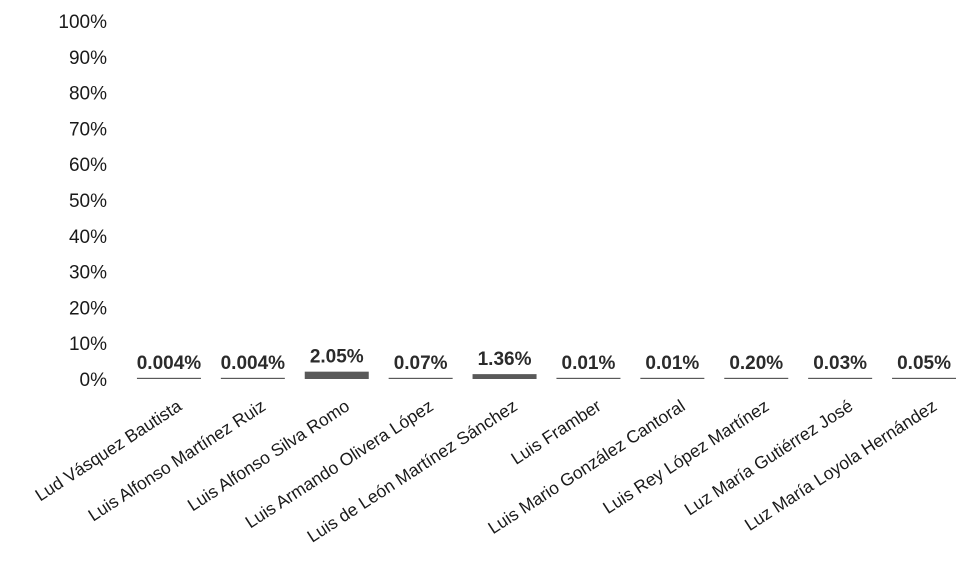 The width and height of the screenshot is (956, 582). What do you see at coordinates (88, 94) in the screenshot?
I see `y-tick-label: 80%` at bounding box center [88, 94].